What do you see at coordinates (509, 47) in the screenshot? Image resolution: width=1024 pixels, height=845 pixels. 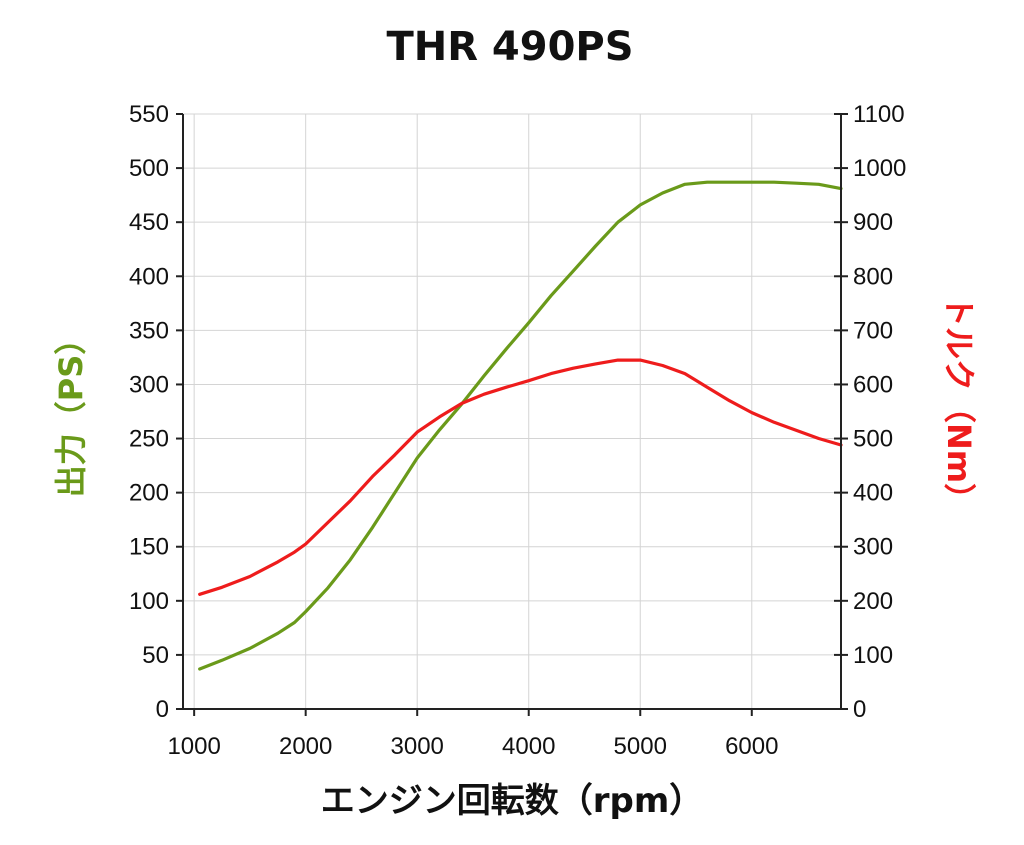 I see `chart-title: THR 490PS` at bounding box center [509, 47].